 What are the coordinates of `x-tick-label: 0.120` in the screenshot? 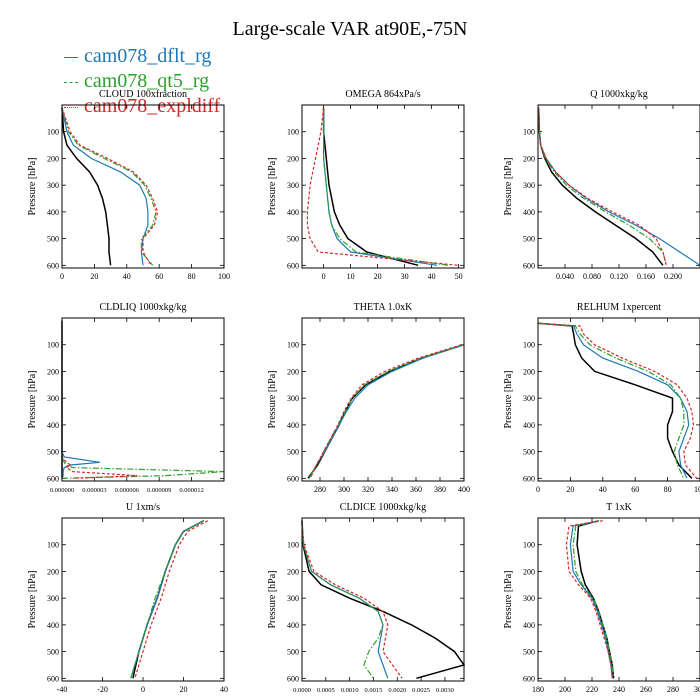 It's located at (619, 276).